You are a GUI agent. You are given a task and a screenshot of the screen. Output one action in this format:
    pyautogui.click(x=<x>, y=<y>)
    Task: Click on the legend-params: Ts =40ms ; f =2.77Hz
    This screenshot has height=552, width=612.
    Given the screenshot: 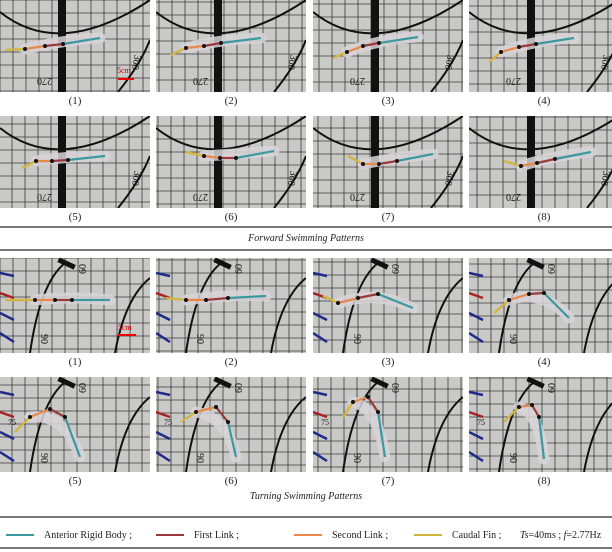 What is the action you would take?
    pyautogui.click(x=560, y=535)
    